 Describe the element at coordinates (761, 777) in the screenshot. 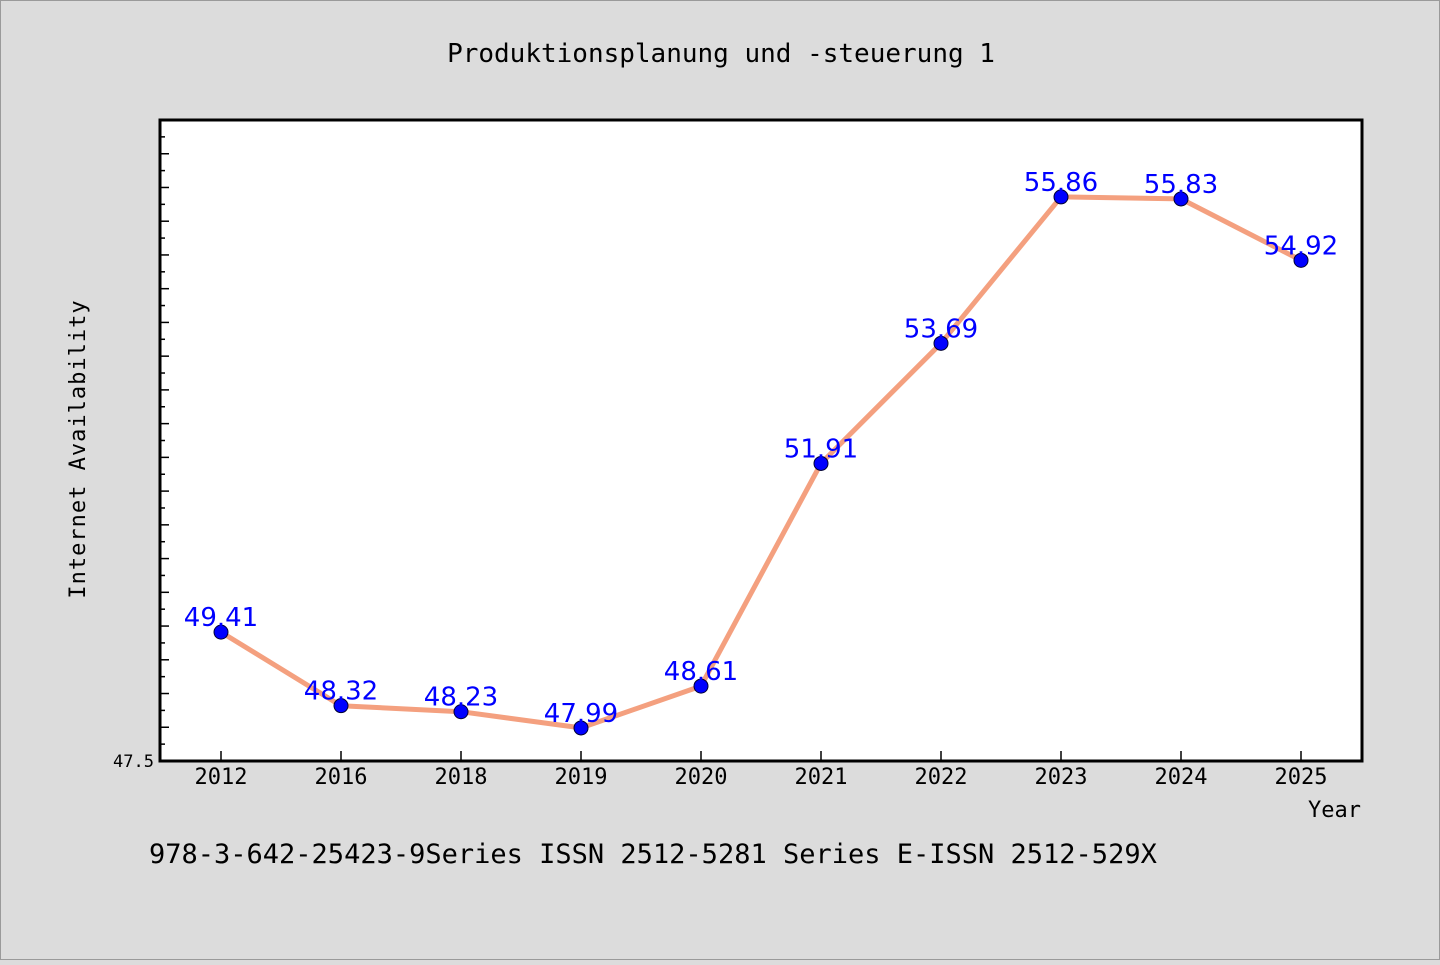

I see `x-axis-tick-labels: 2012 2016 2018 2019 2020 2021 2022 2023 2024 2025` at that location.